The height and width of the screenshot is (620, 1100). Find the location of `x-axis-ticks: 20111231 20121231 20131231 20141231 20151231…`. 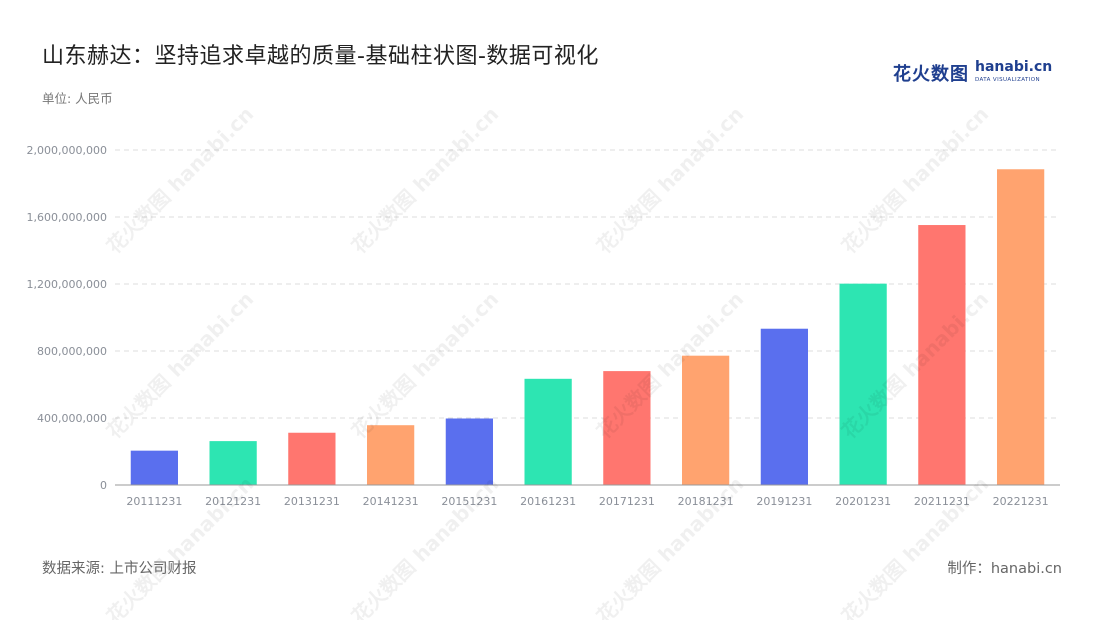

x-axis-ticks: 20111231 20121231 20131231 20141231 20151231… is located at coordinates (587, 501).